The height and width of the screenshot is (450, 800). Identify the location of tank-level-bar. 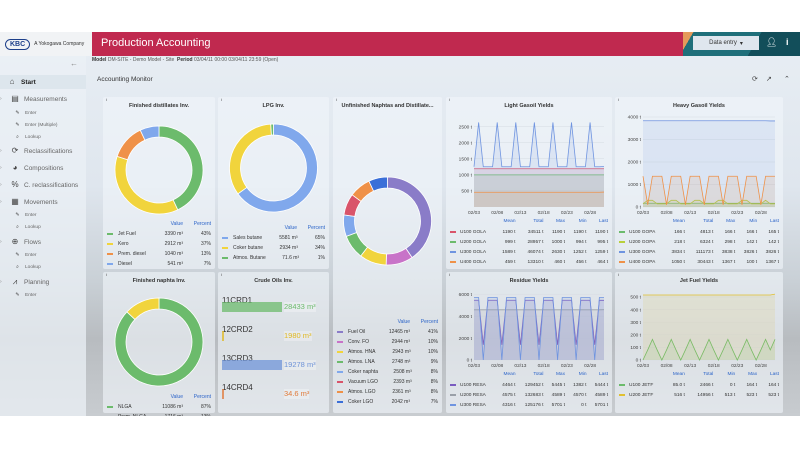
(252, 394).